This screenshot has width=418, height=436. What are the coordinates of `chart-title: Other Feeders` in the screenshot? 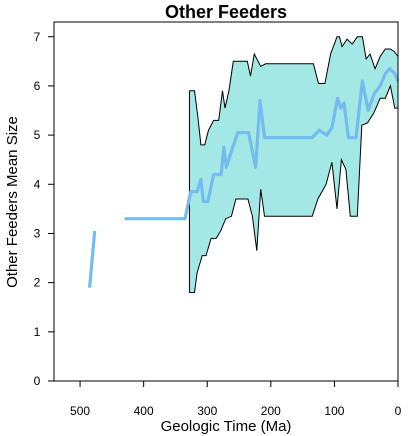 It's located at (226, 12).